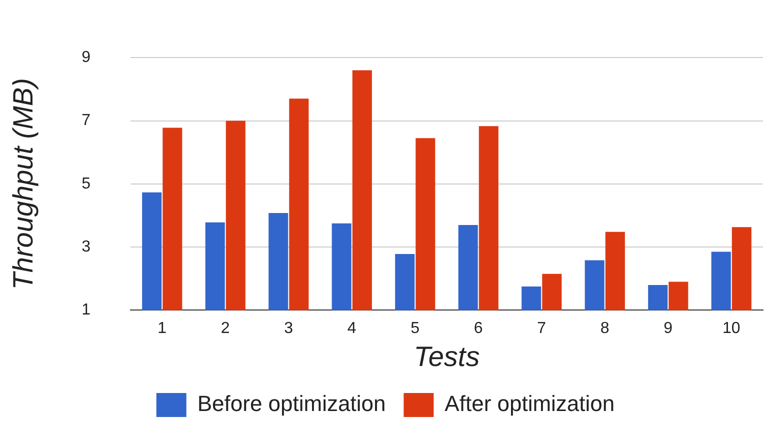 The width and height of the screenshot is (775, 435). What do you see at coordinates (415, 329) in the screenshot?
I see `x-tick-label: 5` at bounding box center [415, 329].